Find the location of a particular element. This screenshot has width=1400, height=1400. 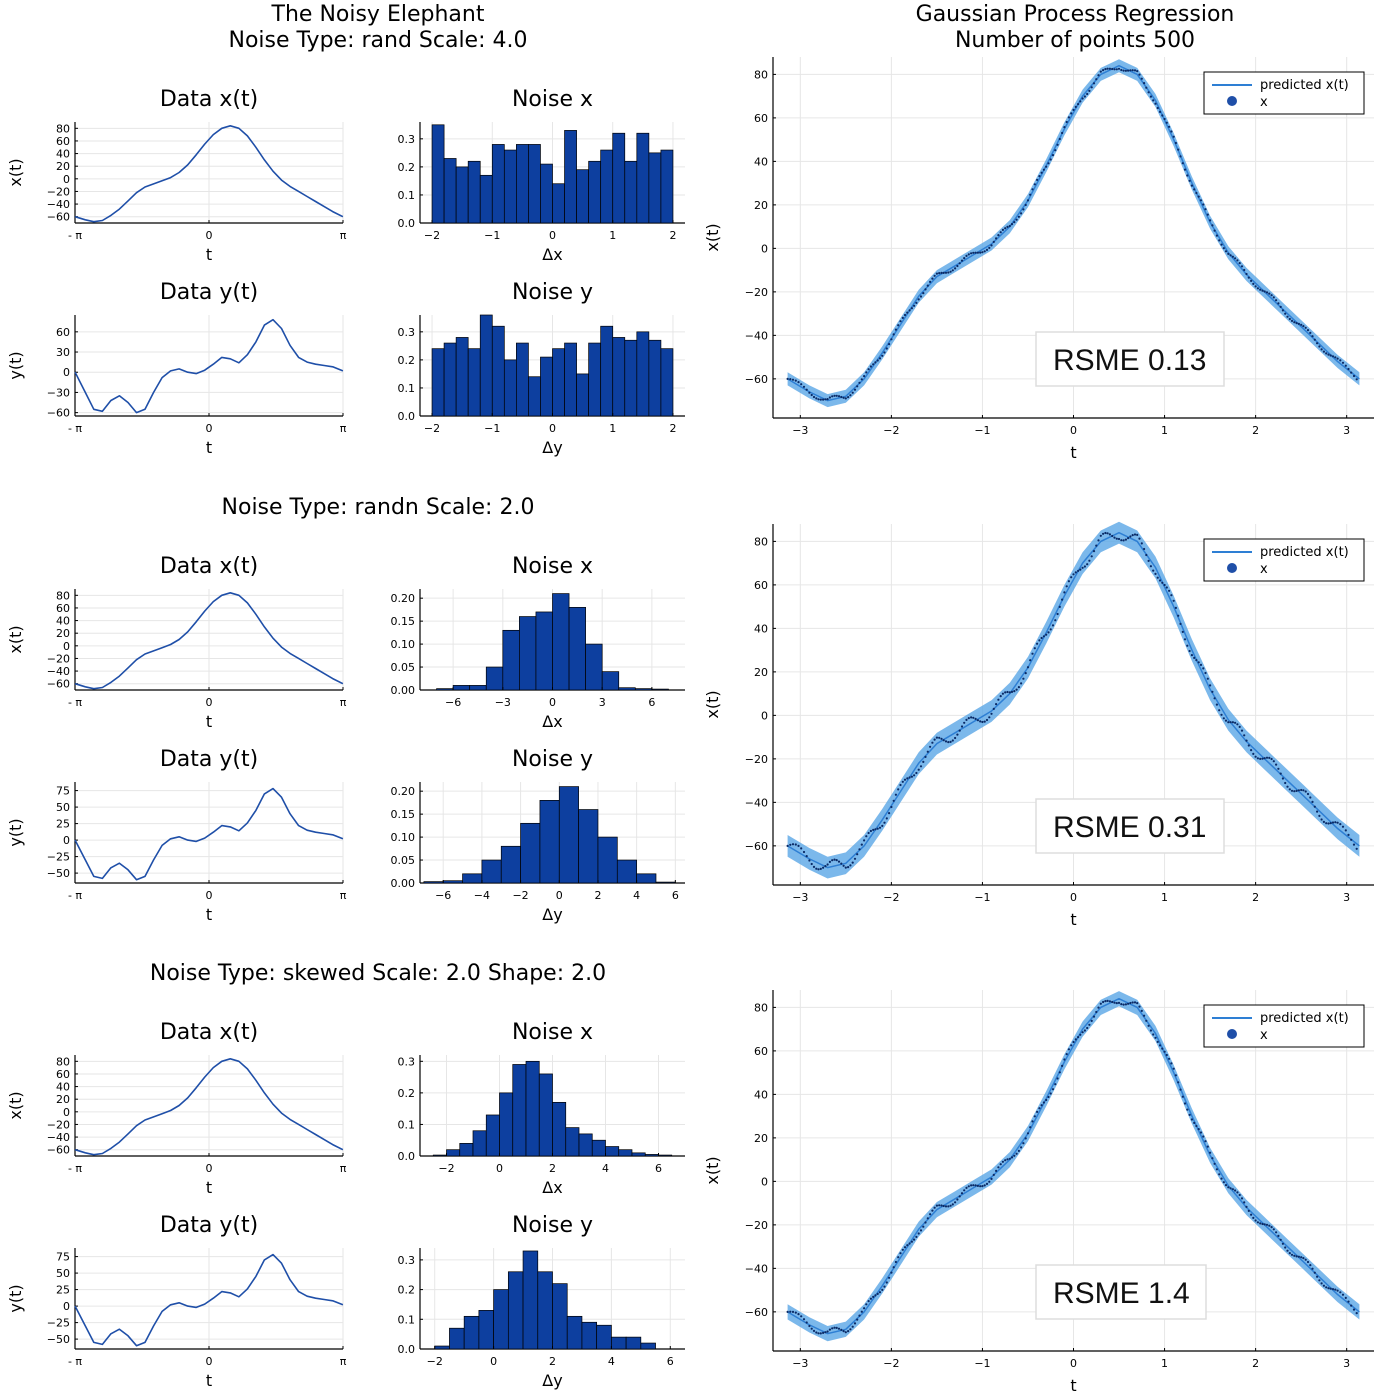

chart11-histogram: Noise x −2 0 2 4 6 0.0 0.1 0.2 0.3 Δx is located at coordinates (541, 1108).